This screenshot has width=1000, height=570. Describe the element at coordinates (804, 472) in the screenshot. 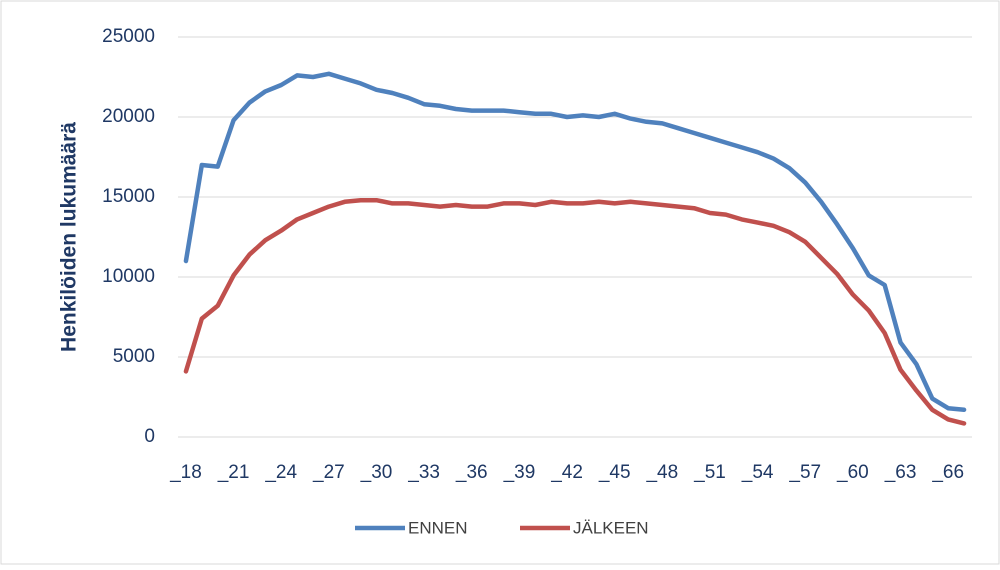

I see `x-tick-label: _57` at that location.